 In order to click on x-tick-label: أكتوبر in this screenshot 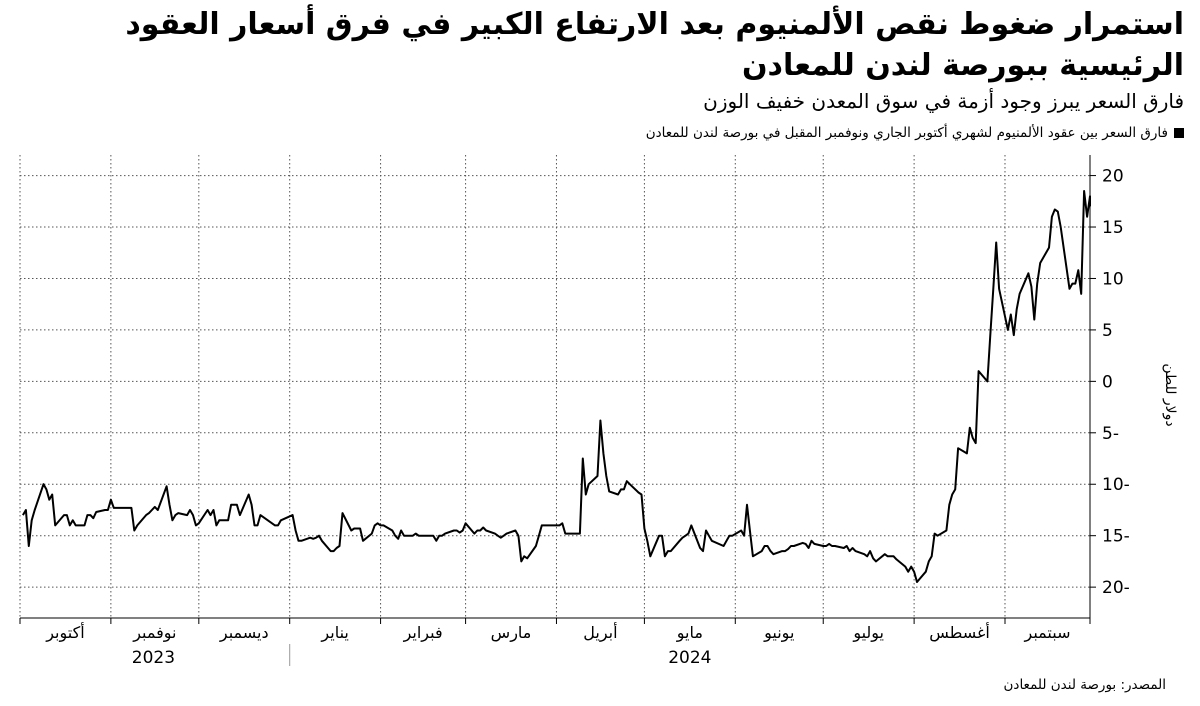, I will do `click(64, 632)`.